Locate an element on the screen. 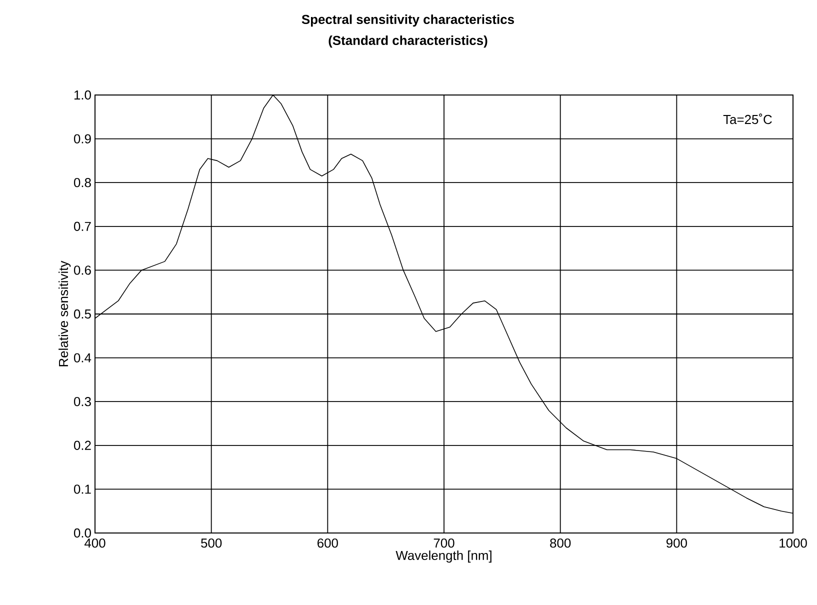  y-axis-title: Relative sensitivity is located at coordinates (64, 313).